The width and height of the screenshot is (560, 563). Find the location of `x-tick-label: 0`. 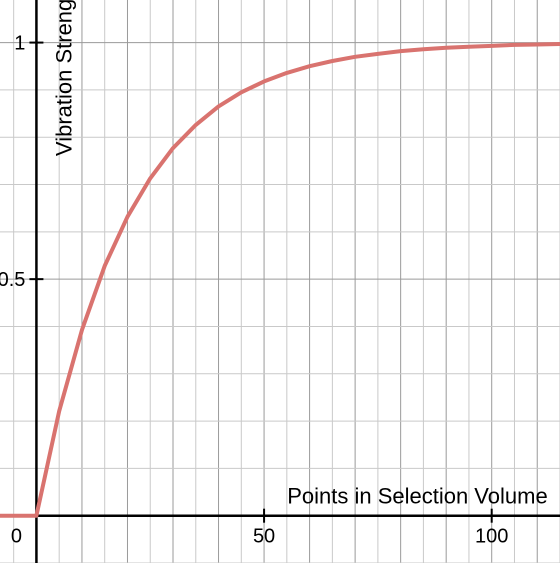

x-tick-label: 0 is located at coordinates (16, 537).